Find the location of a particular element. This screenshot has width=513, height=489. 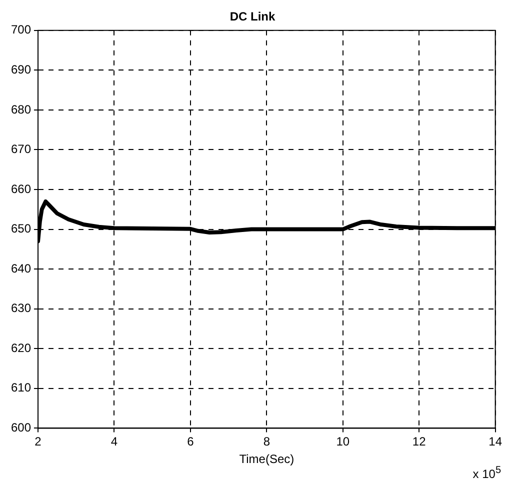

y-tick-label: 670 is located at coordinates (21, 149).